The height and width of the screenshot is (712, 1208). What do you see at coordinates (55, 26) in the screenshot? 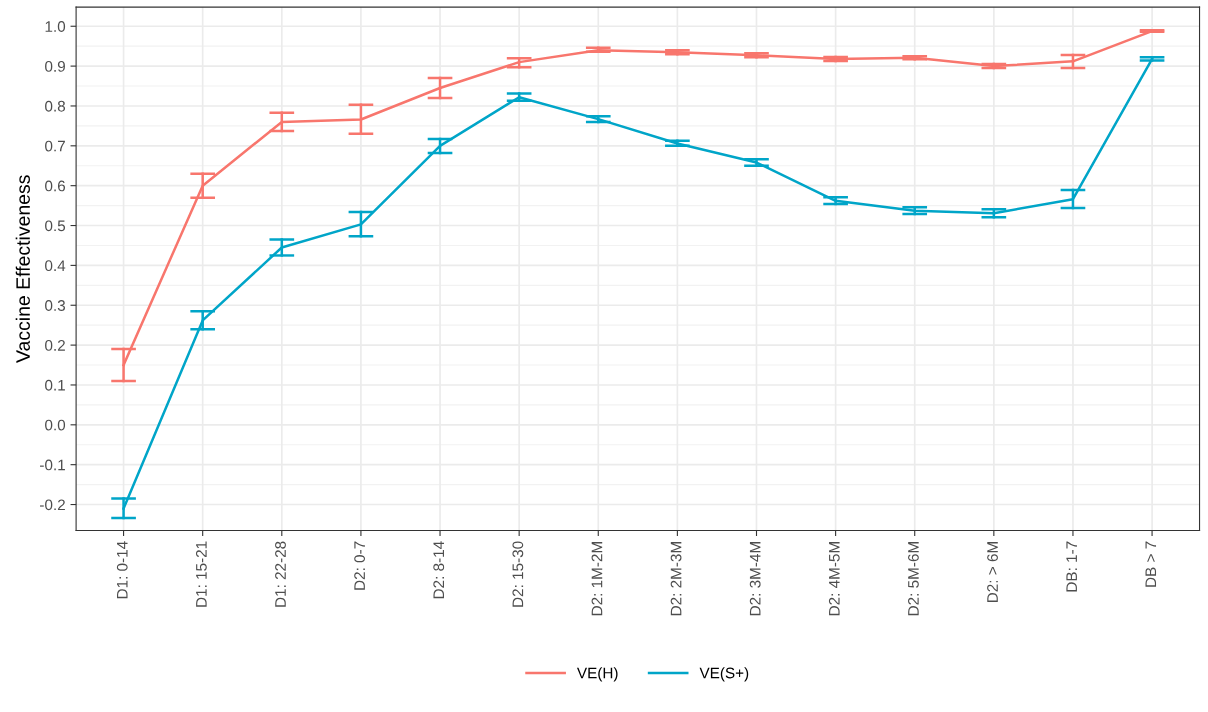
I see `y-tick-label: 1.0` at bounding box center [55, 26].